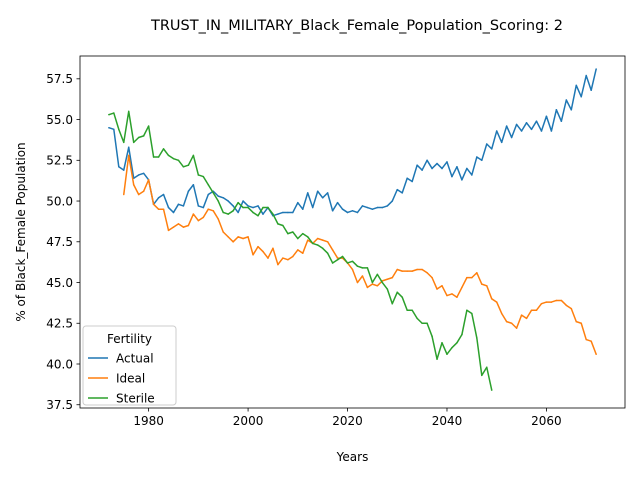 This screenshot has width=640, height=484. I want to click on legend: Fertility Actual Ideal Sterile, so click(129, 365).